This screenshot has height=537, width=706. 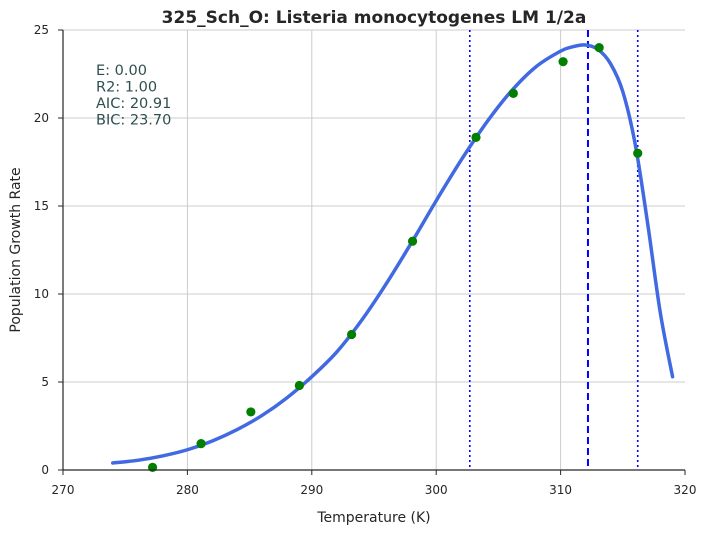 What do you see at coordinates (311, 490) in the screenshot?
I see `x-tick-label: 290` at bounding box center [311, 490].